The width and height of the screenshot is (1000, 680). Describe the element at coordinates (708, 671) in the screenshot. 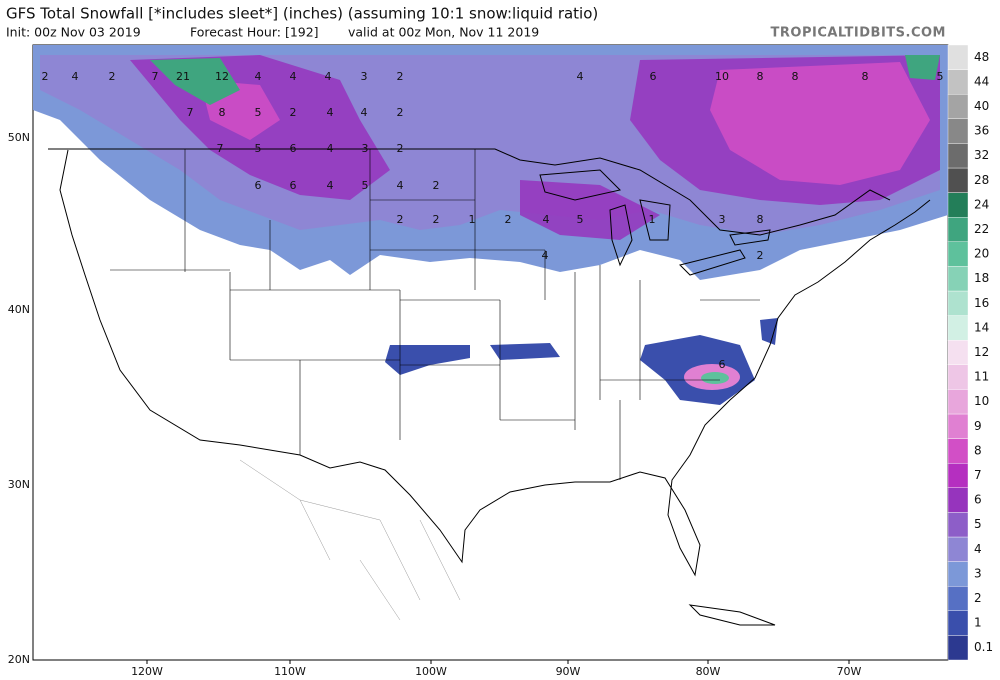

I see `lon-label: 80W` at that location.